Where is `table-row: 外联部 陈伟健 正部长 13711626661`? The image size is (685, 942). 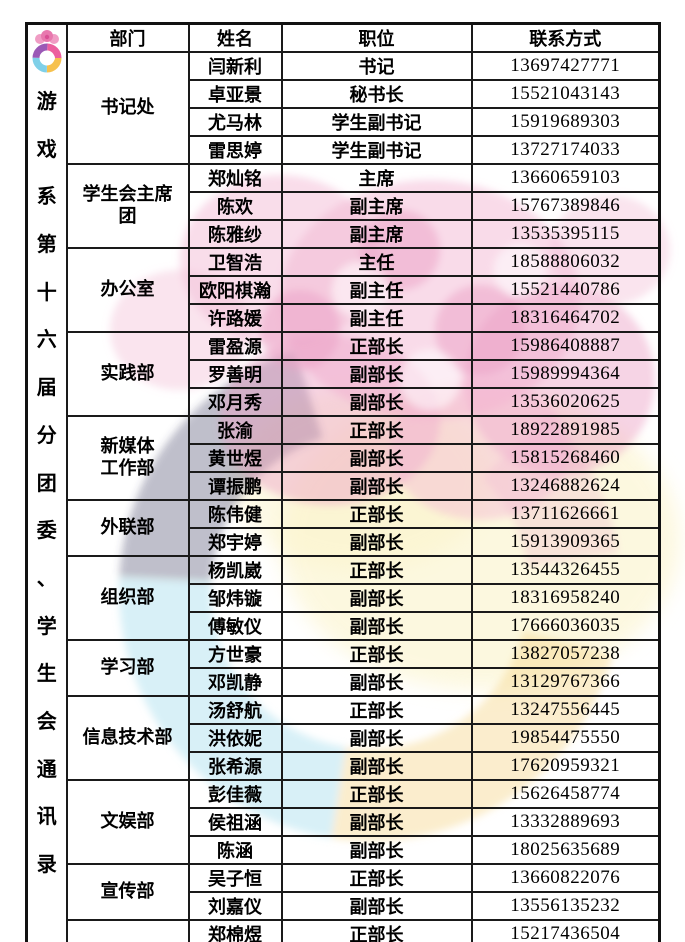
table-row: 外联部 陈伟健 正部长 13711626661 is located at coordinates (344, 528).